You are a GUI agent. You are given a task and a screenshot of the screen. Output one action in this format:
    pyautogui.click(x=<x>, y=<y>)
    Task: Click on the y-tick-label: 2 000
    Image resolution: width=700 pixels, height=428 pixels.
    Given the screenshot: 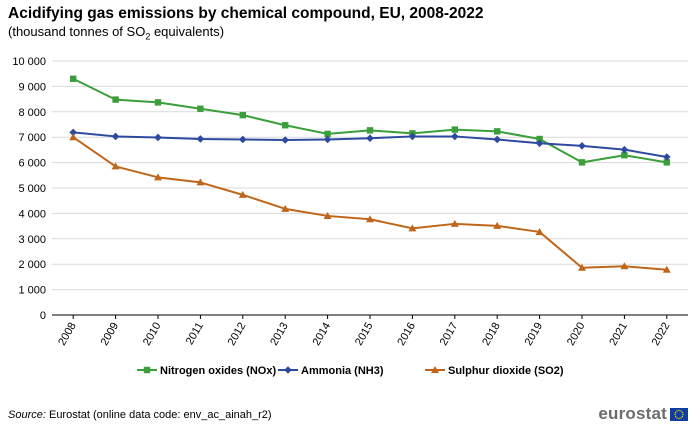 What is the action you would take?
    pyautogui.click(x=32, y=265)
    